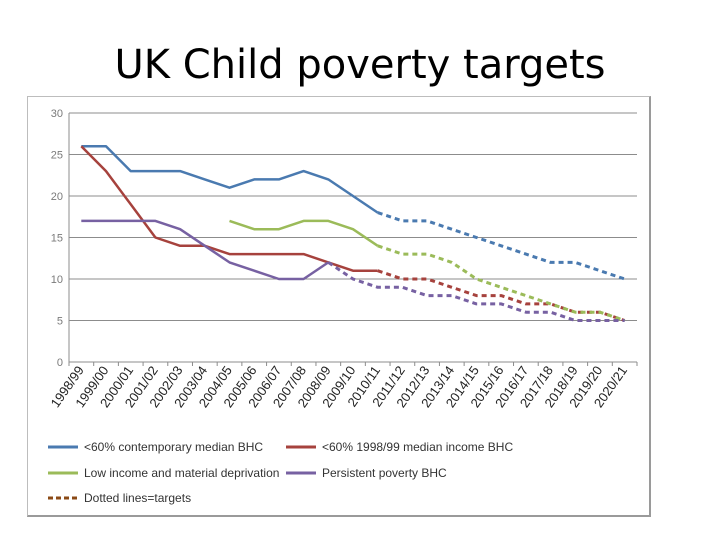  Describe the element at coordinates (57, 280) in the screenshot. I see `y-tick-label: 10` at that location.